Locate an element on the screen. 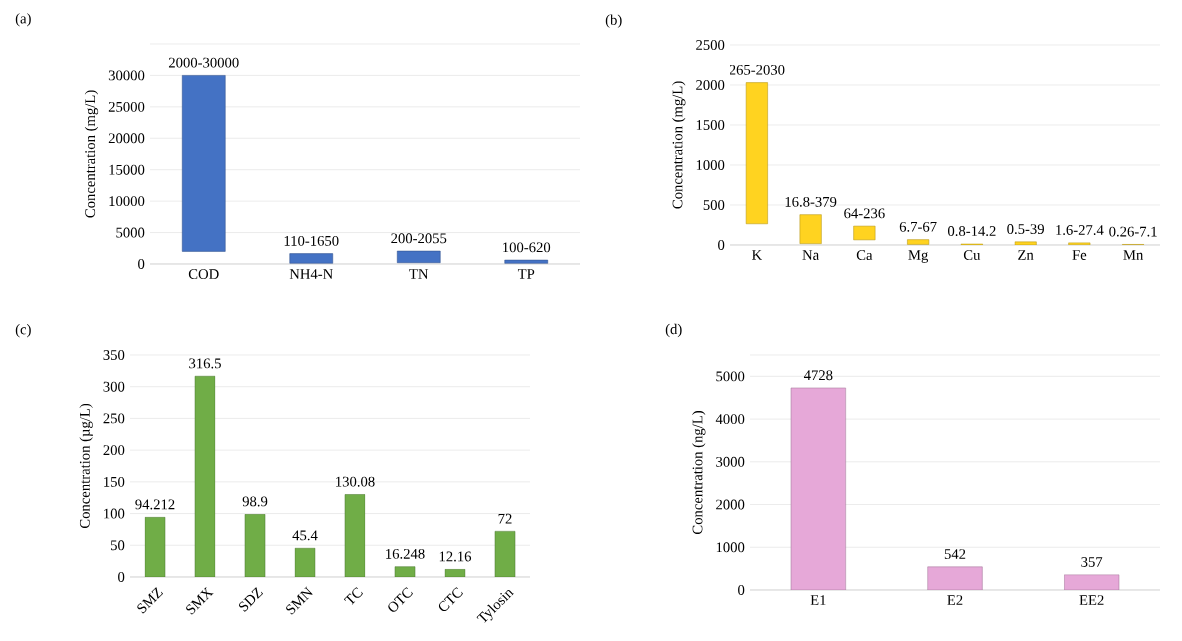 Image resolution: width=1182 pixels, height=641 pixels. data-label: 6.7-67 is located at coordinates (918, 226).